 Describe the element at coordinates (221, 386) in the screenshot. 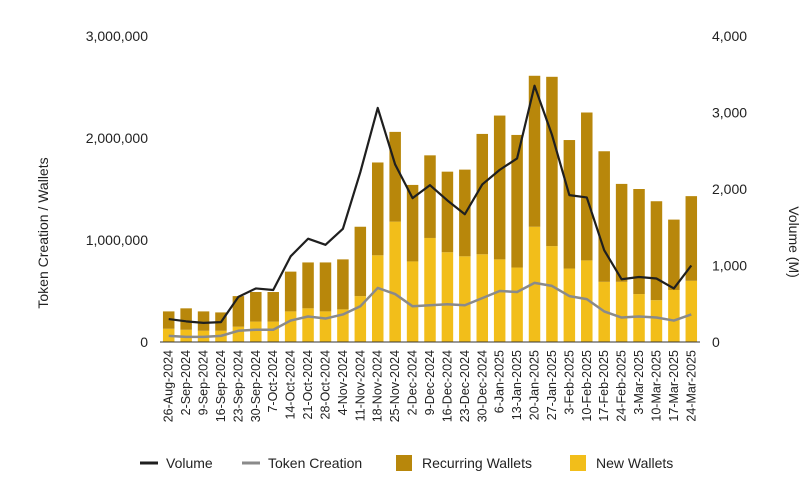

I see `x-tick-16-sep-2024: 16-Sep-2024` at that location.